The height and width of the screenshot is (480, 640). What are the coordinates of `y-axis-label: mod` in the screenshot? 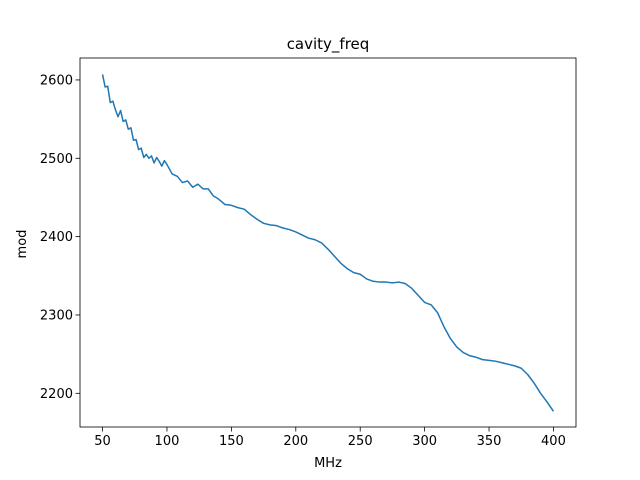 It's located at (22, 244).